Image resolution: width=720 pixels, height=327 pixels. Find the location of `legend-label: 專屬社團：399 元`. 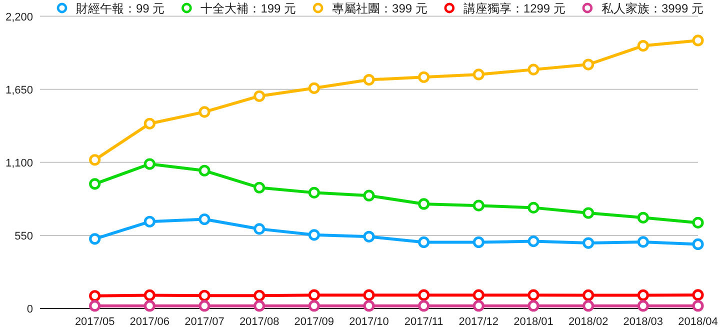

legend-label: 專屬社團：399 元 is located at coordinates (380, 9).